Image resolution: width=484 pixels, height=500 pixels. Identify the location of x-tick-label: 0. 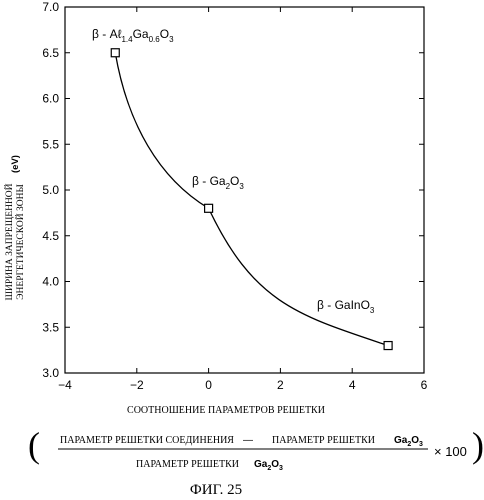
(208, 385).